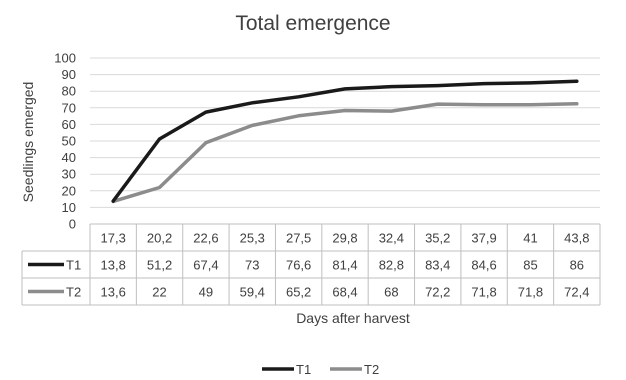  Describe the element at coordinates (69, 190) in the screenshot. I see `y-tick-label: 20` at that location.